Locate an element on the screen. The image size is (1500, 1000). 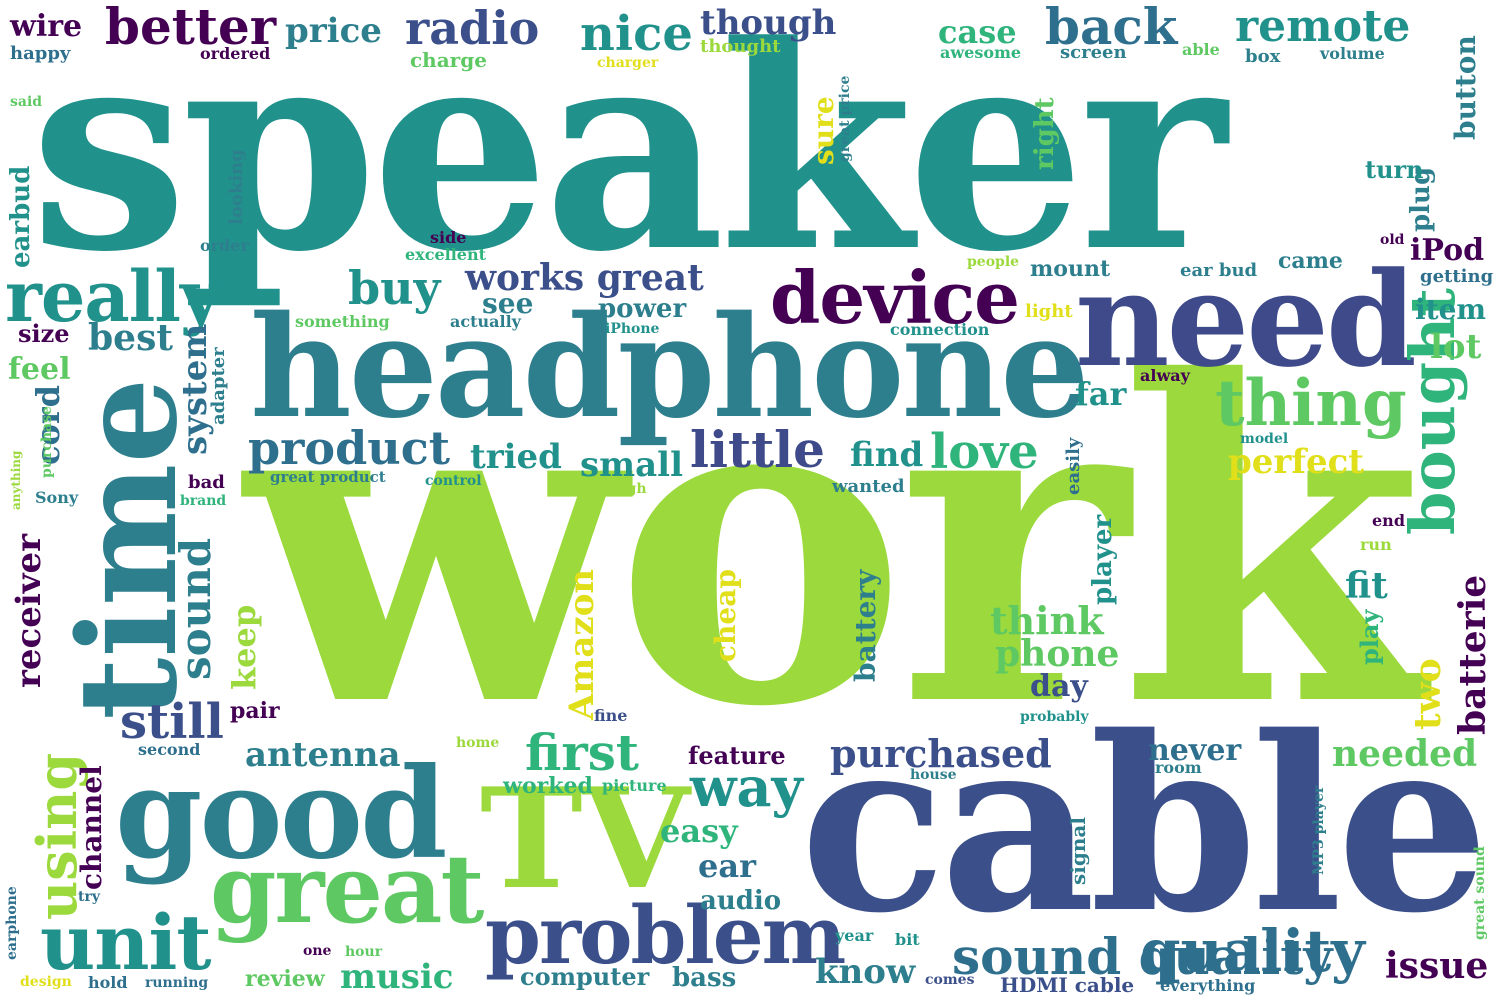
word-remote: remote is located at coordinates (1323, 26).